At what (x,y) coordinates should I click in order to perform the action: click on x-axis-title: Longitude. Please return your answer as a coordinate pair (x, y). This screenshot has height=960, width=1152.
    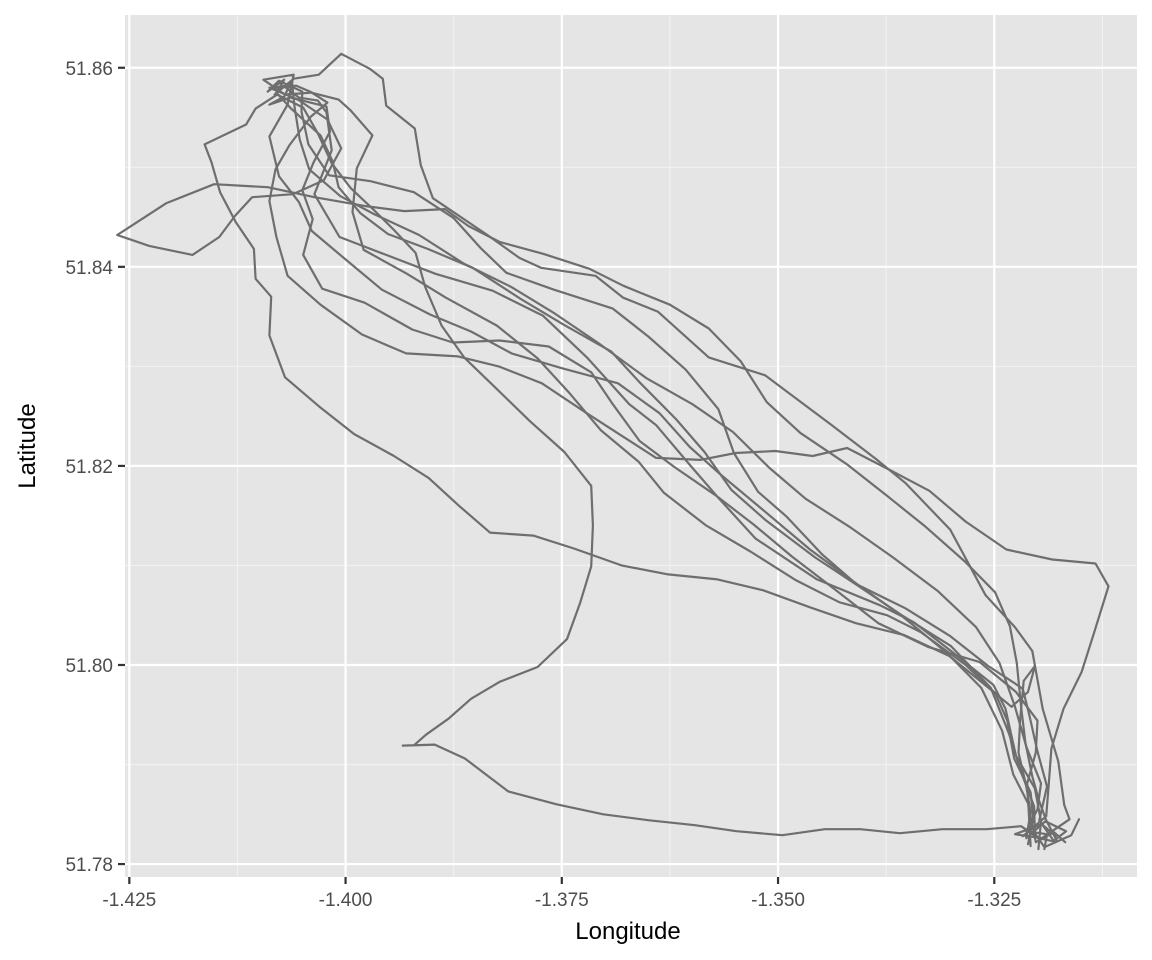
    Looking at the image, I should click on (627, 931).